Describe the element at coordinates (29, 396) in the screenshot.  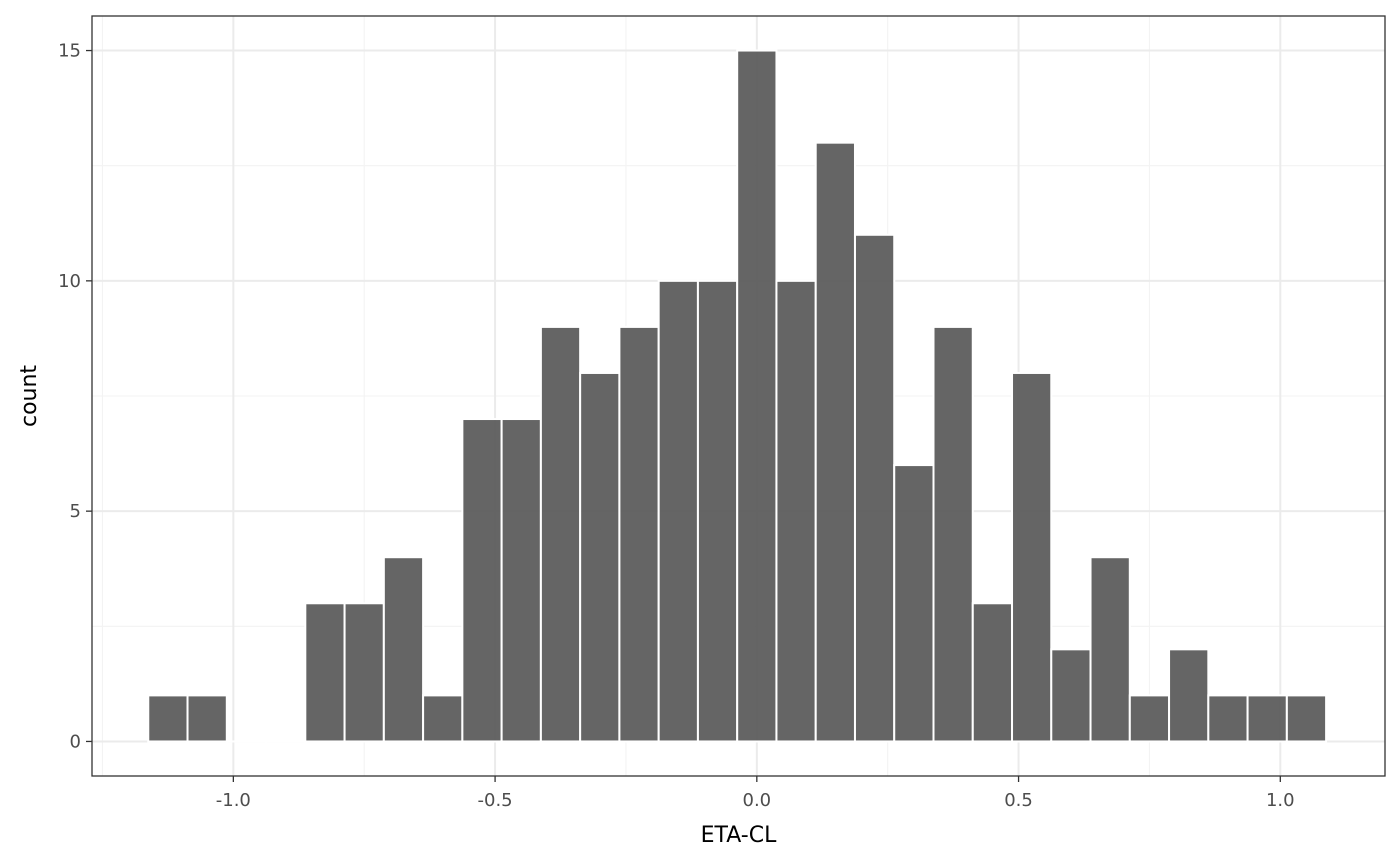
I see `y-axis-title: count` at that location.